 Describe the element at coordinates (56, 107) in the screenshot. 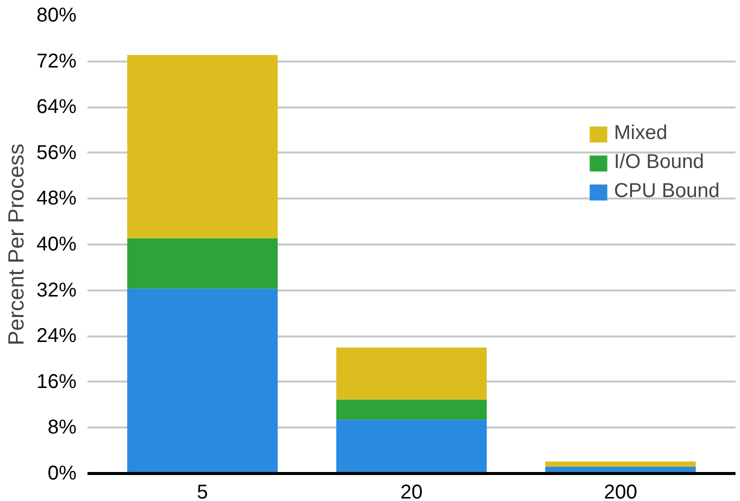

I see `y-tick-label: 64%` at that location.